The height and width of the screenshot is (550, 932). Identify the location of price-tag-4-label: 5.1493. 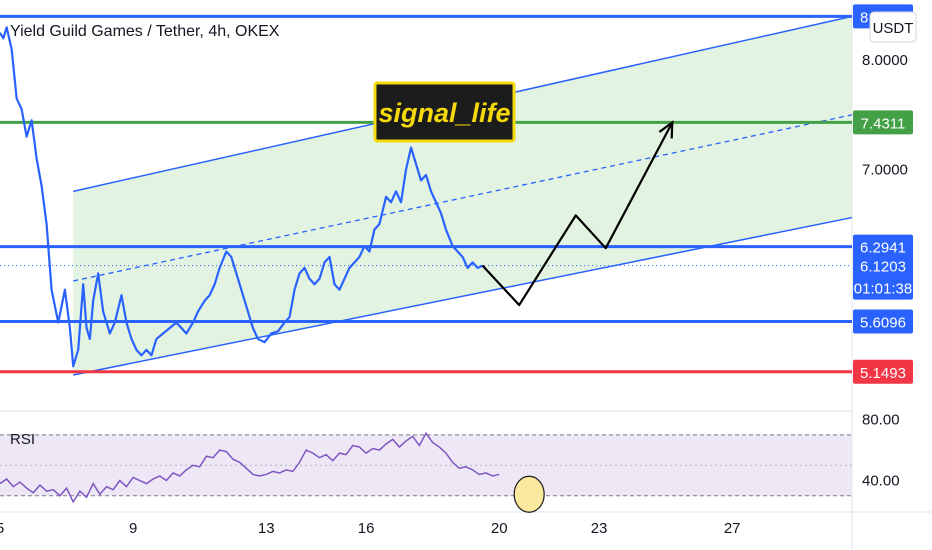
(883, 373).